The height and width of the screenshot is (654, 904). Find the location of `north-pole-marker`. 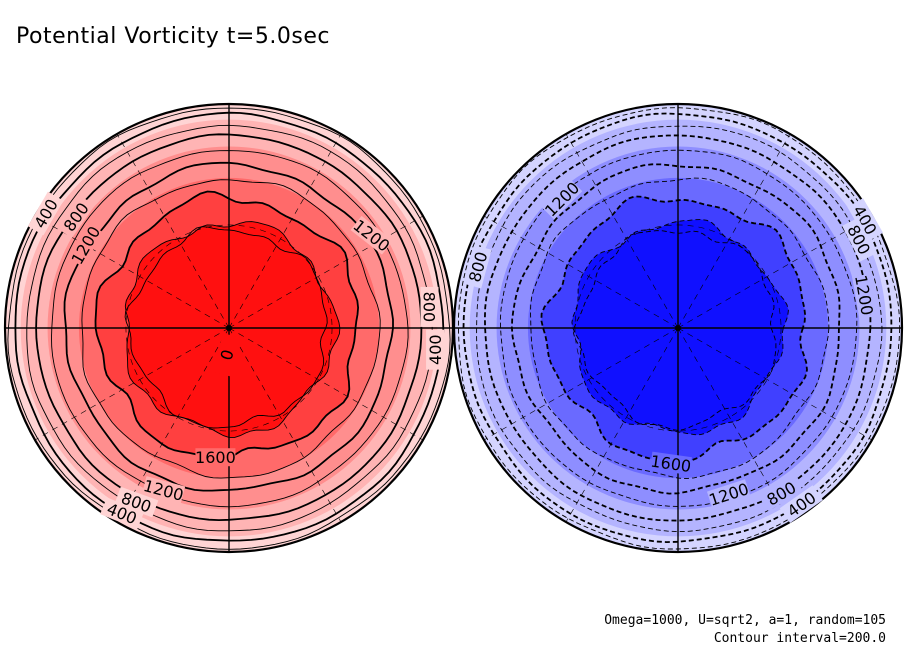

north-pole-marker is located at coordinates (229, 328).